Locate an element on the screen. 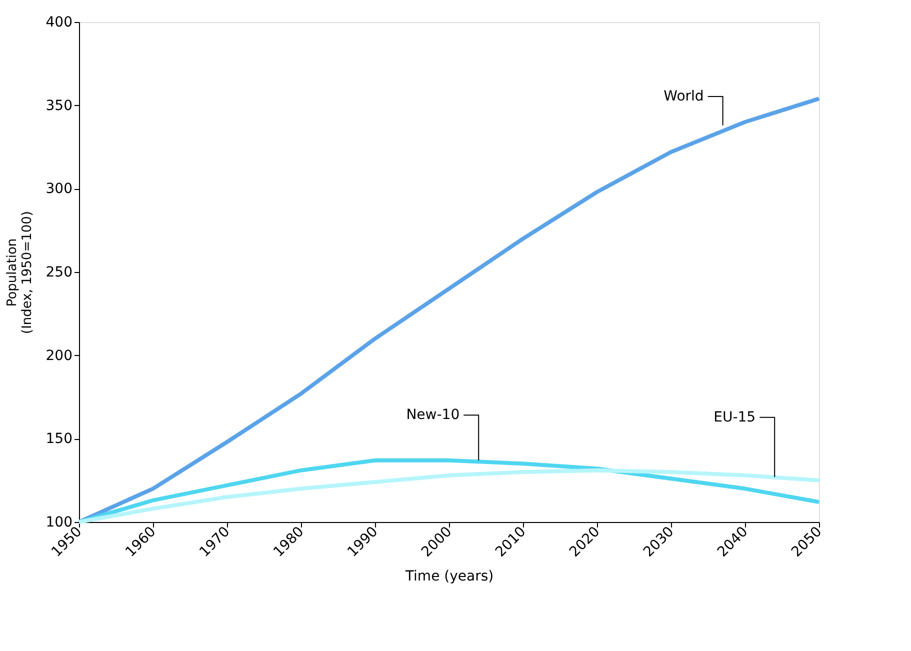 This screenshot has width=911, height=651. y-tick-label: 350 is located at coordinates (59, 106).